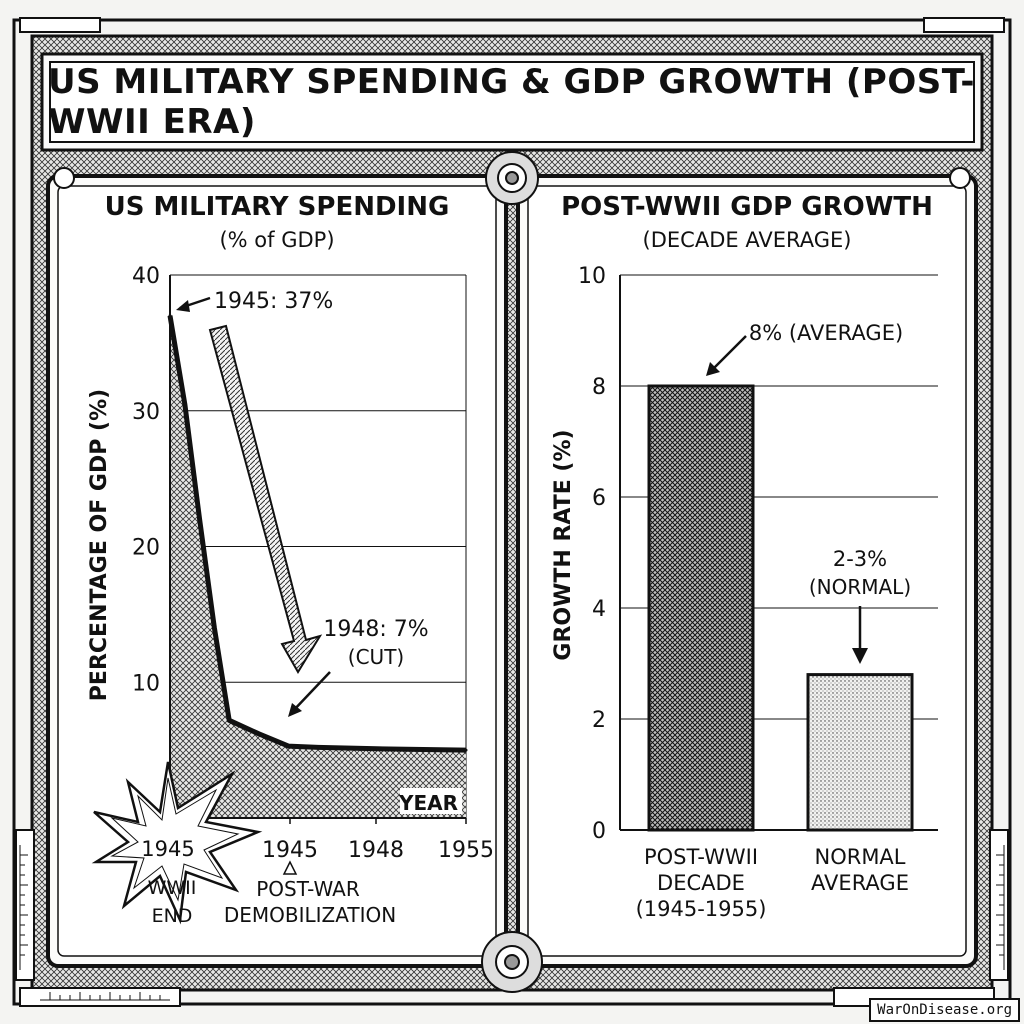  Describe the element at coordinates (290, 850) in the screenshot. I see `left-x-tick-label: 1945` at that location.